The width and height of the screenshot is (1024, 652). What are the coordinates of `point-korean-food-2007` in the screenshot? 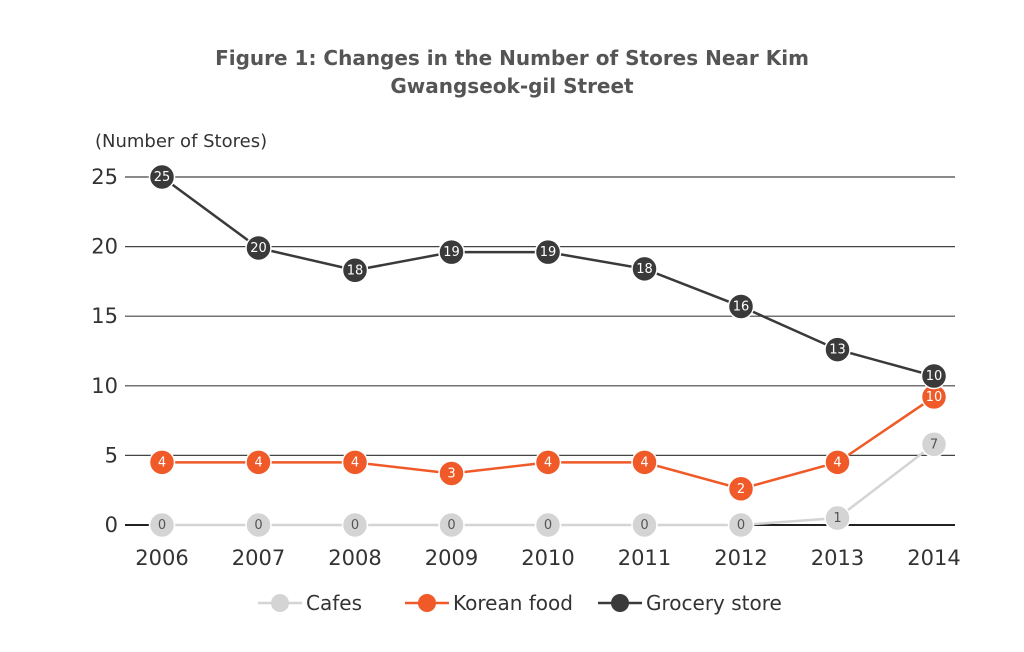 It's located at (258, 462).